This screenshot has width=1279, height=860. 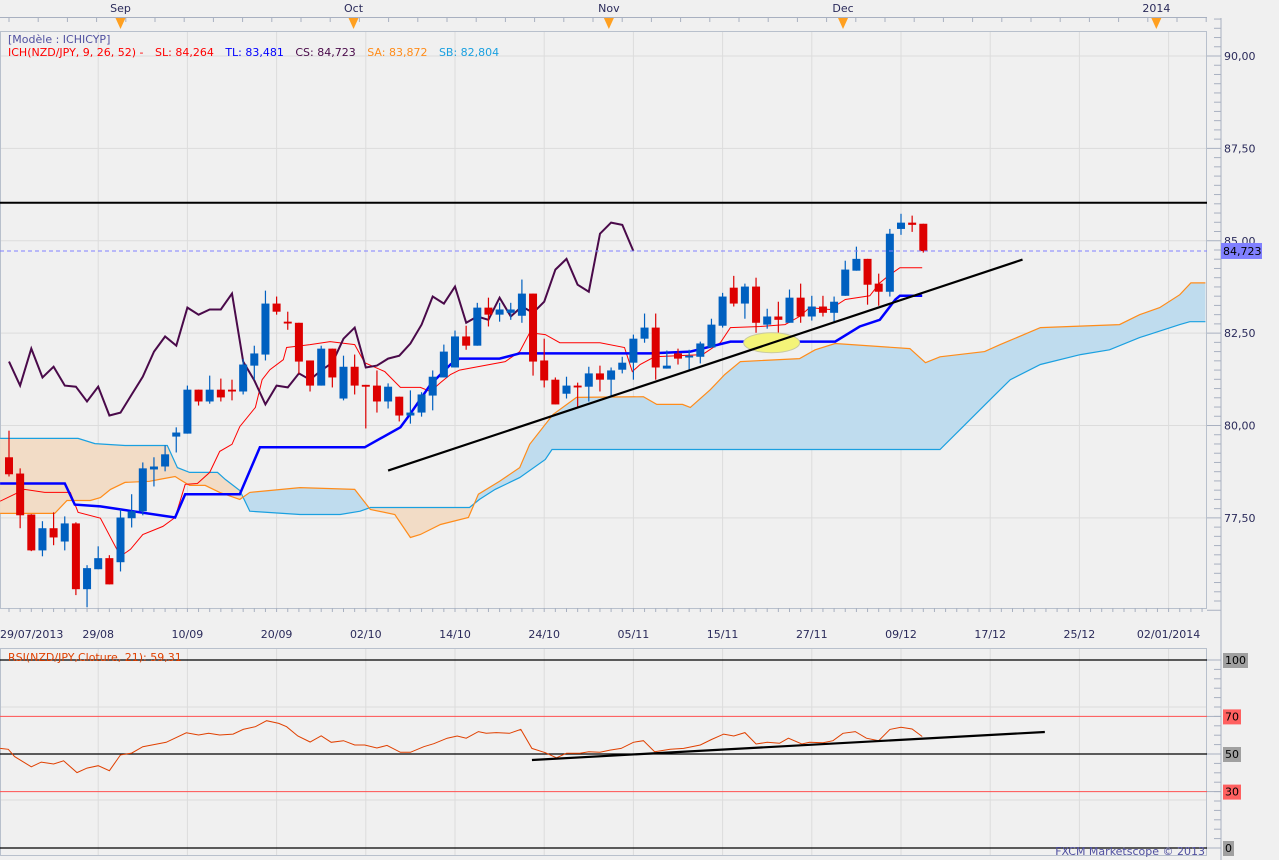 I want to click on cloud-bearish-segment, so click(x=422, y=520).